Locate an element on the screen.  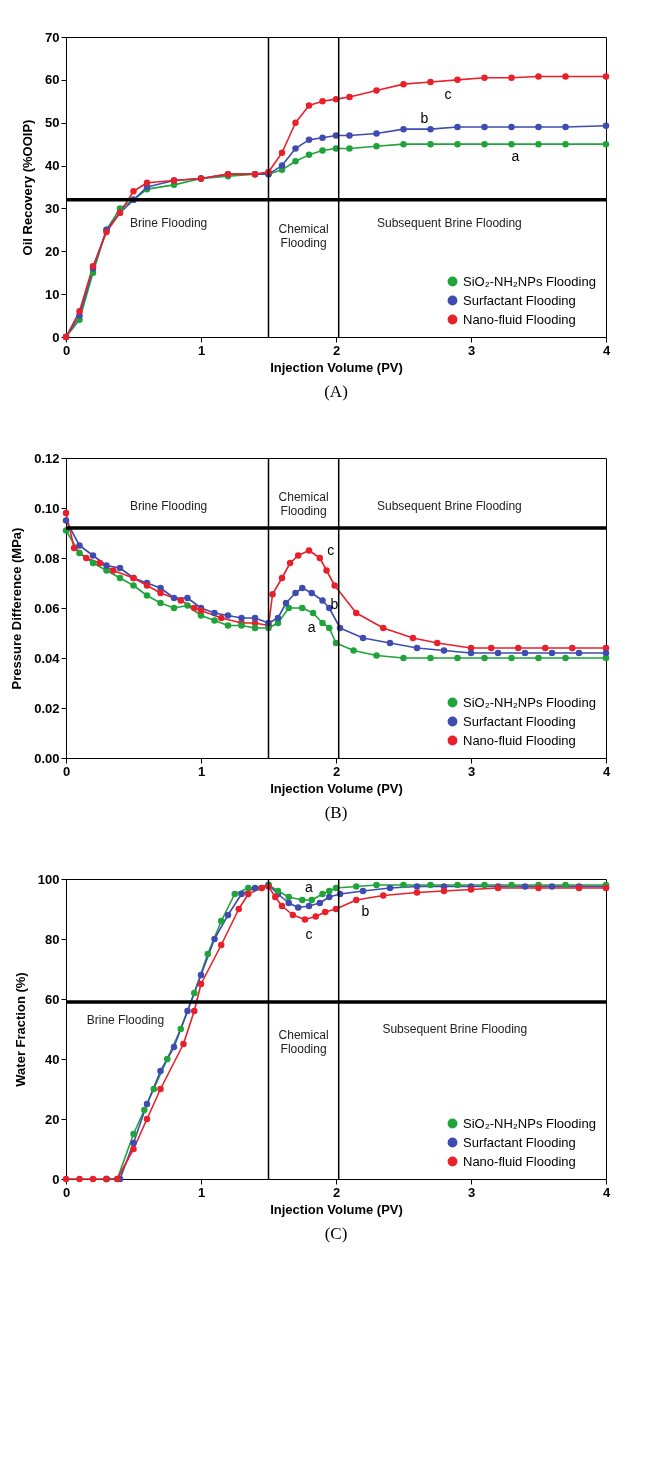
y-tick-label: 0.02 is located at coordinates (47, 708).